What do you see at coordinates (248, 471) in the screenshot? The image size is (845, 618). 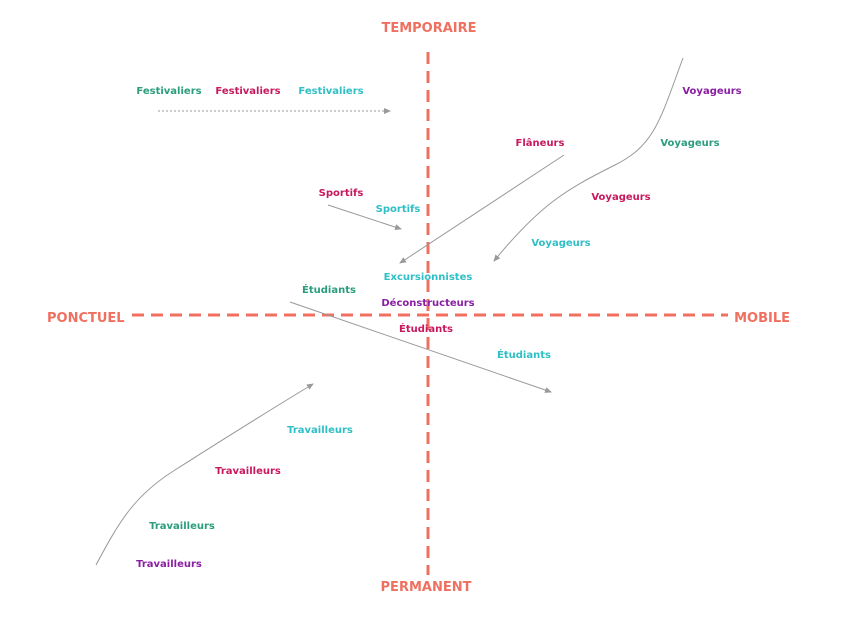 I see `label-travailleurs-crimson: Travailleurs` at bounding box center [248, 471].